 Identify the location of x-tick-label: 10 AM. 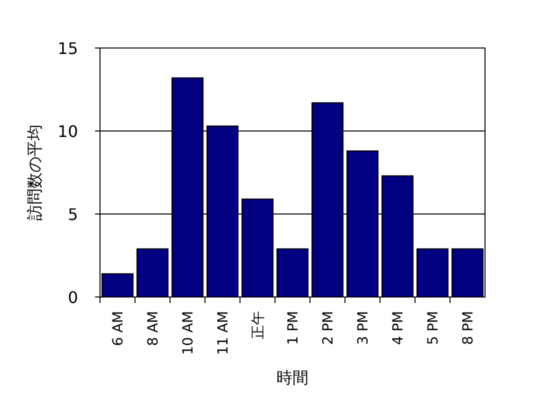
(188, 333).